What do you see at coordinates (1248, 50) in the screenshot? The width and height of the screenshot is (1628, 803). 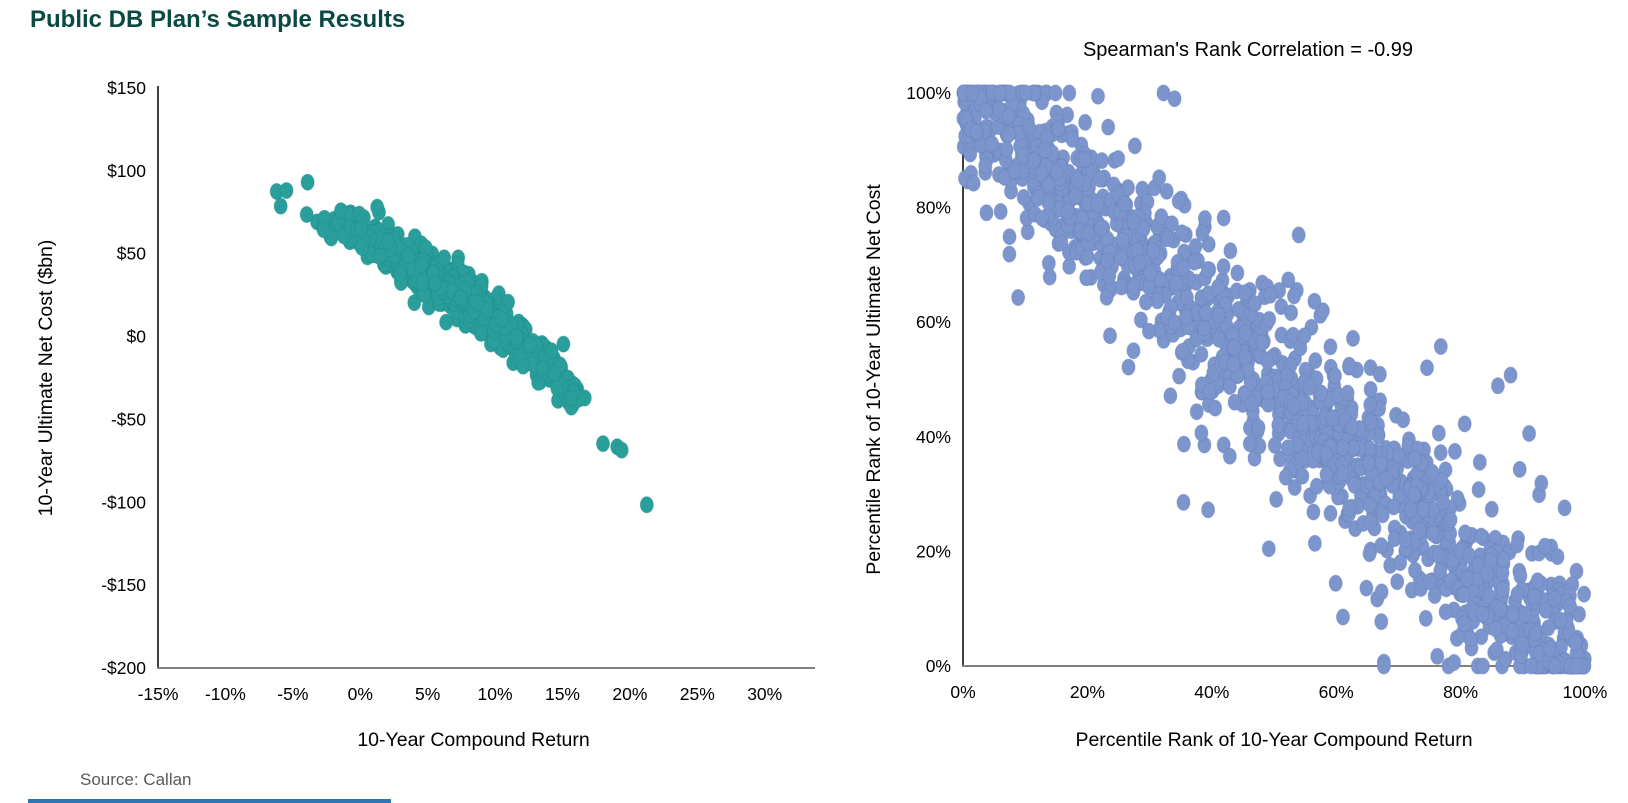 I see `chart-title: Spearman's Rank Correlation = -0.99` at bounding box center [1248, 50].